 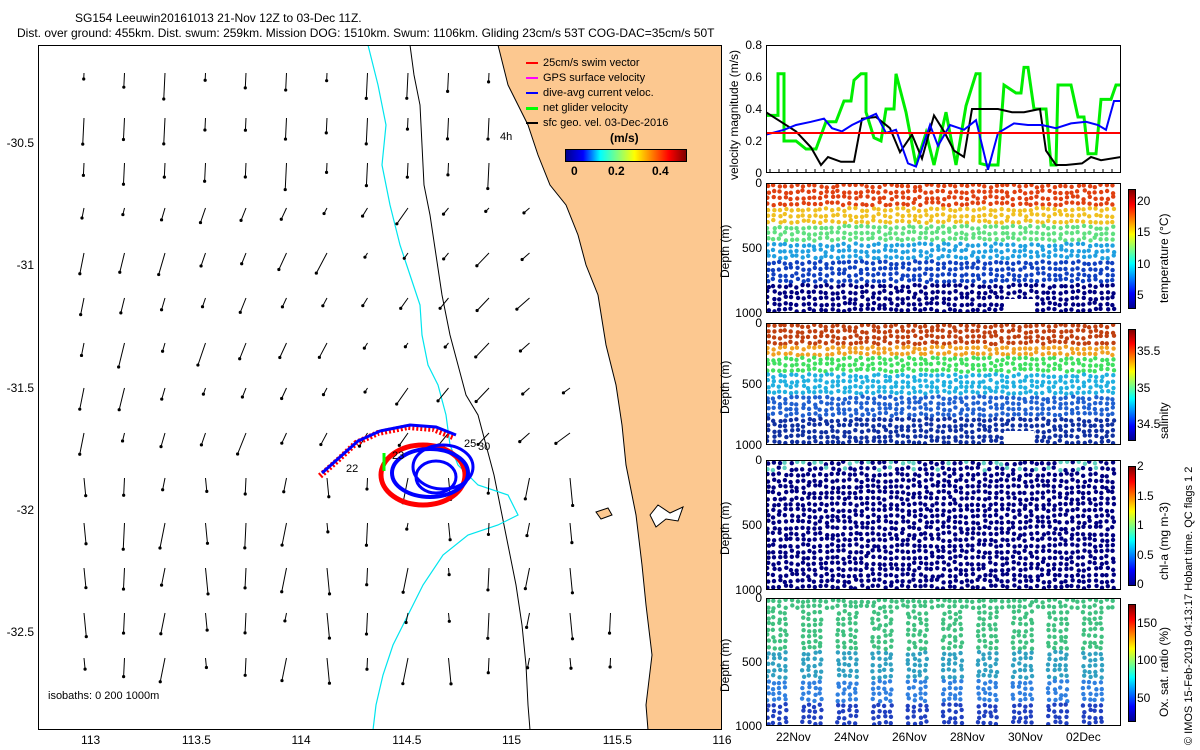 What do you see at coordinates (751, 525) in the screenshot?
I see `chl-panel-y-tick-500: 500` at bounding box center [751, 525].